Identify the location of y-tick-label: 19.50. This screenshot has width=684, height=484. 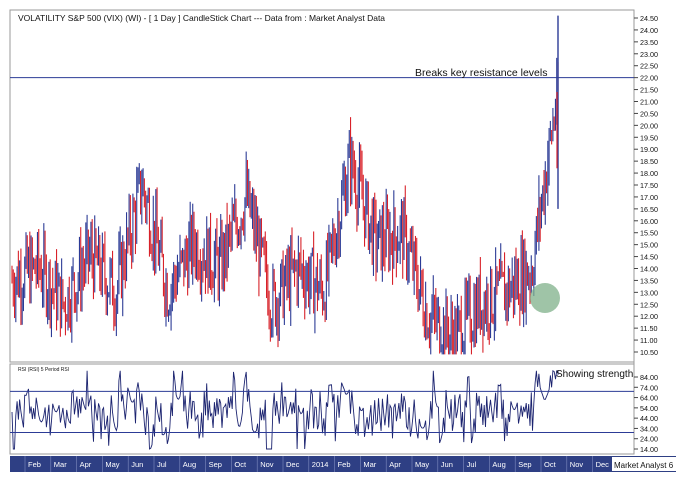
(649, 137).